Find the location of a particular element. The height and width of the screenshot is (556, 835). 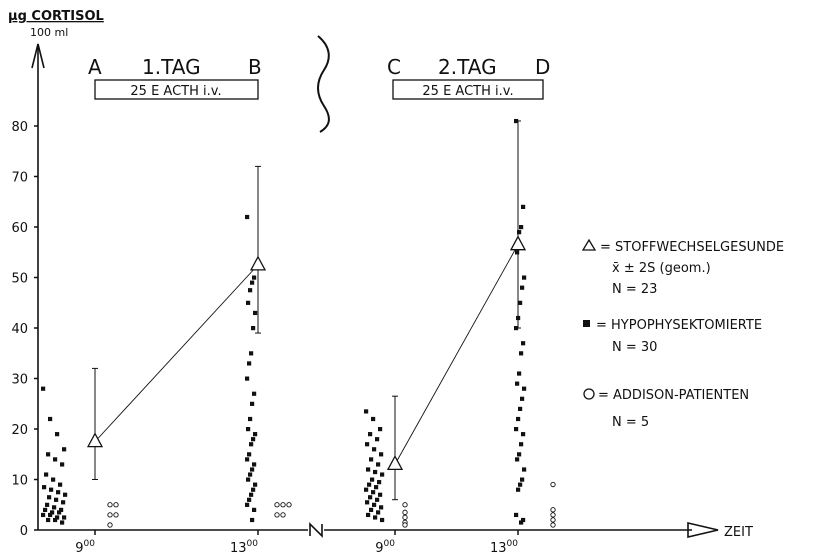

day1-marker-start: A is located at coordinates (95, 67).